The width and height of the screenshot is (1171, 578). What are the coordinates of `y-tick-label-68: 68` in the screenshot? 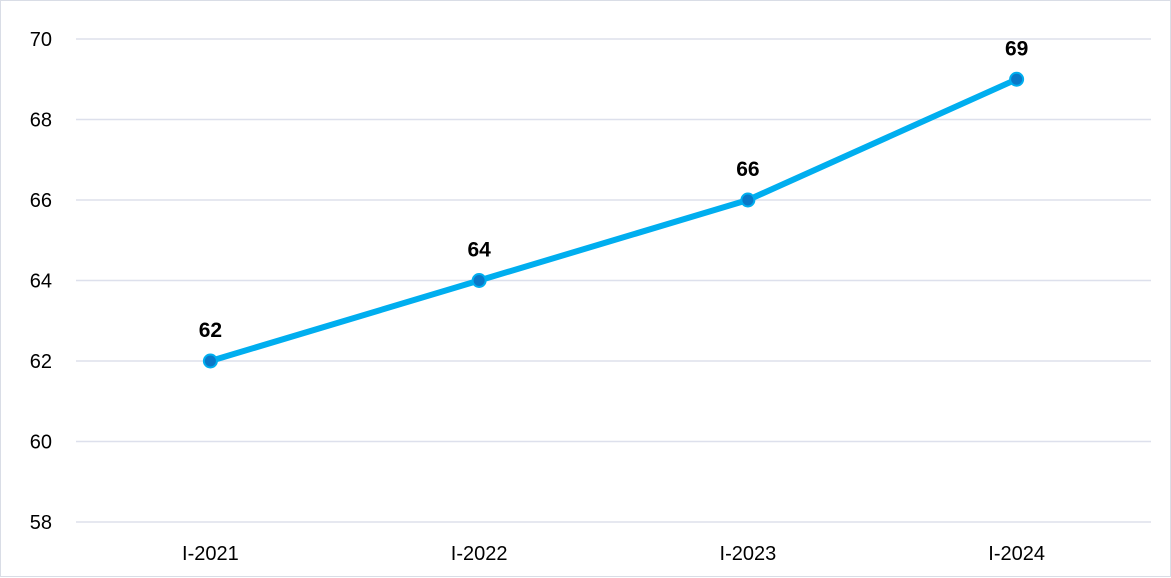 It's located at (41, 121).